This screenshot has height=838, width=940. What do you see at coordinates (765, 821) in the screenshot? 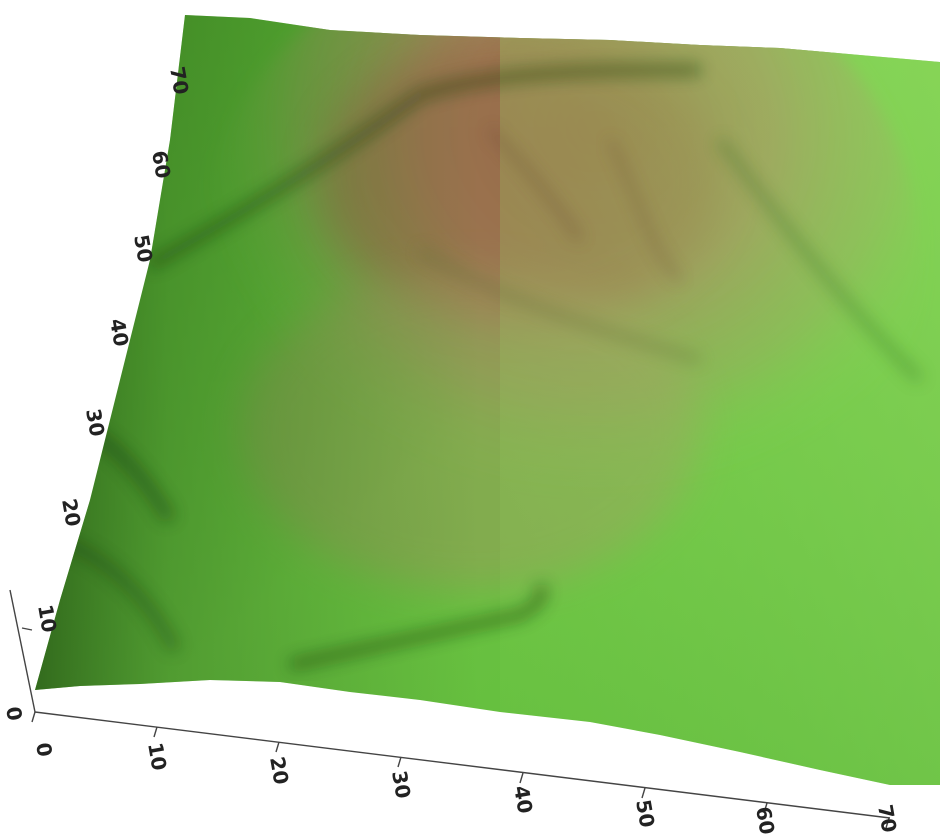
I see `x-tick-label: 60` at bounding box center [765, 821].